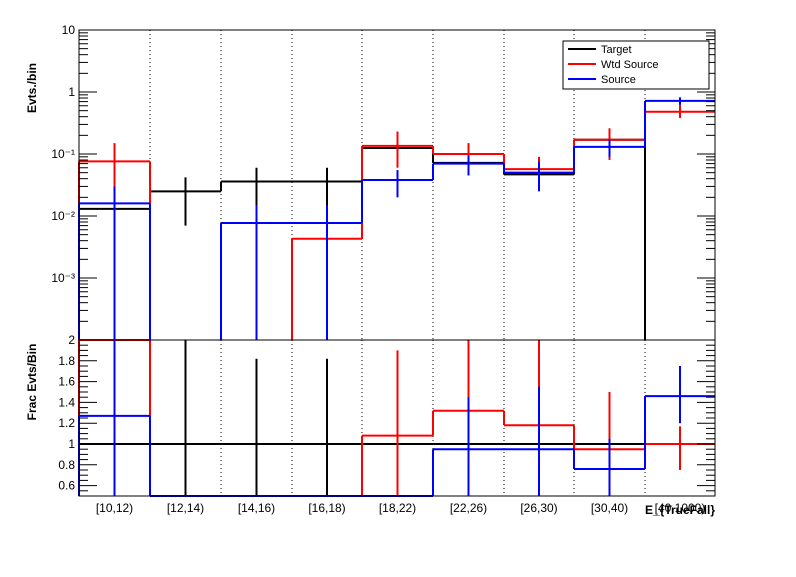 This screenshot has width=796, height=577. Describe the element at coordinates (185, 508) in the screenshot. I see `x-tick-label: [12,14)` at that location.